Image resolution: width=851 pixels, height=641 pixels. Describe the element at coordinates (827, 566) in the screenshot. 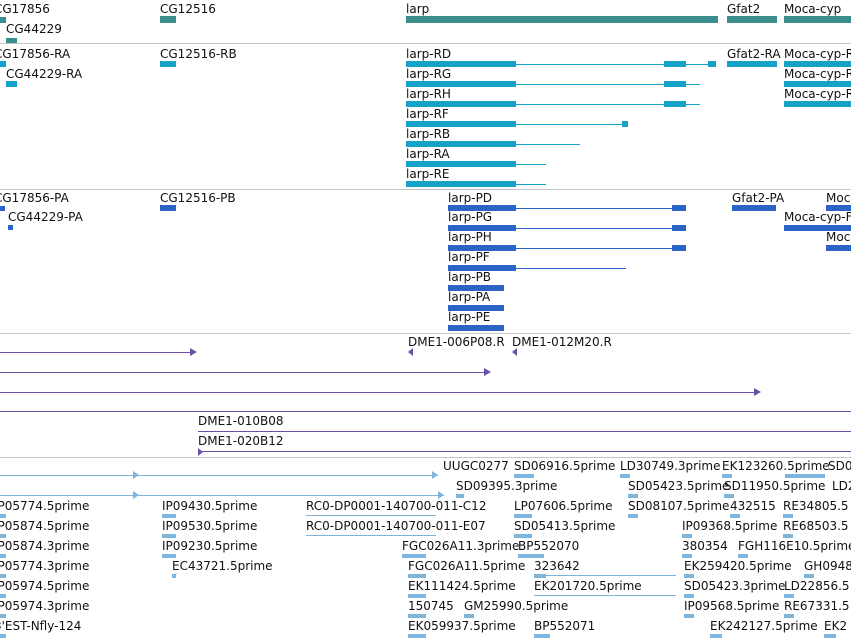

I see `est-label: GH0948` at that location.